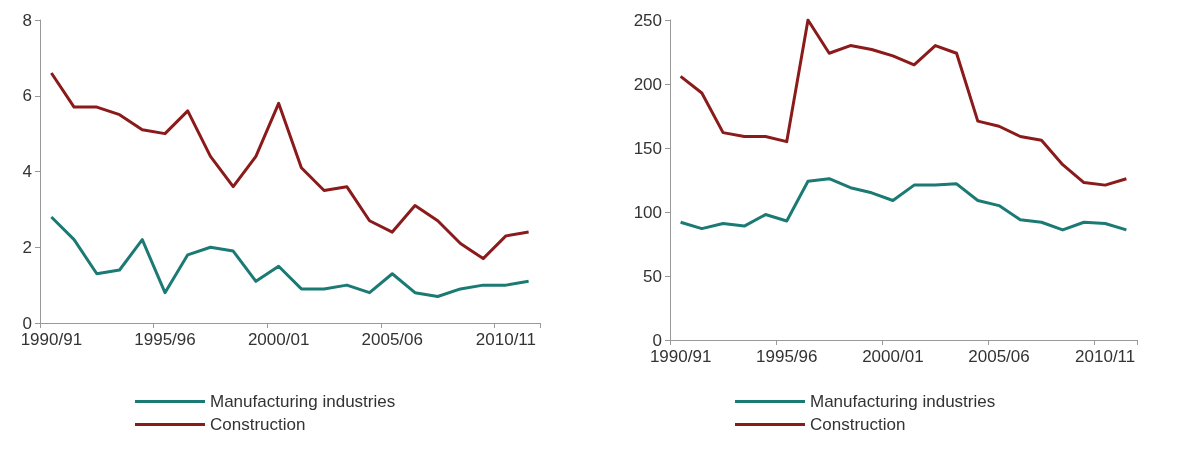 The image size is (1177, 450). Describe the element at coordinates (27, 247) in the screenshot. I see `y-tick-label: 2` at that location.